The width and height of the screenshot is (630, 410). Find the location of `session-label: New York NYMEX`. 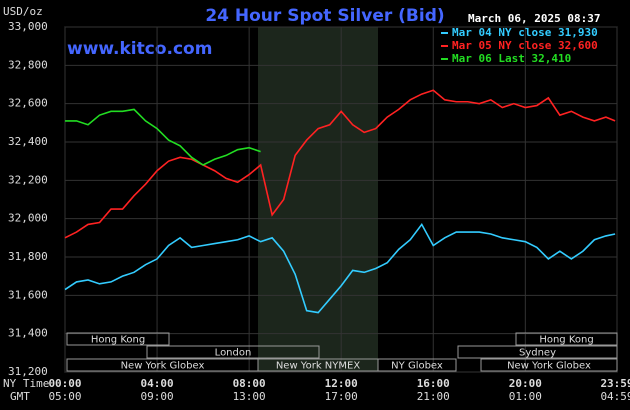

session-label: New York NYMEX is located at coordinates (318, 366).